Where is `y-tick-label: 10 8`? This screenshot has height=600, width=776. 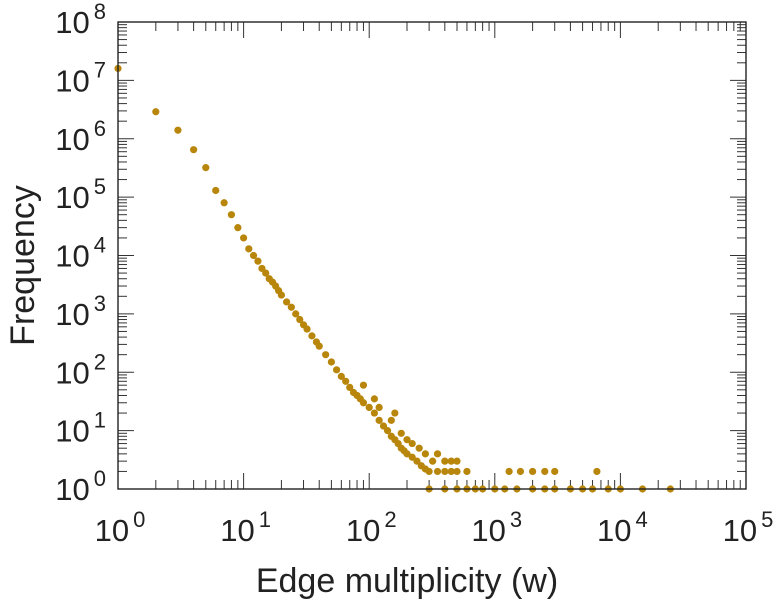
y-tick-label: 10 8 is located at coordinates (80, 20).